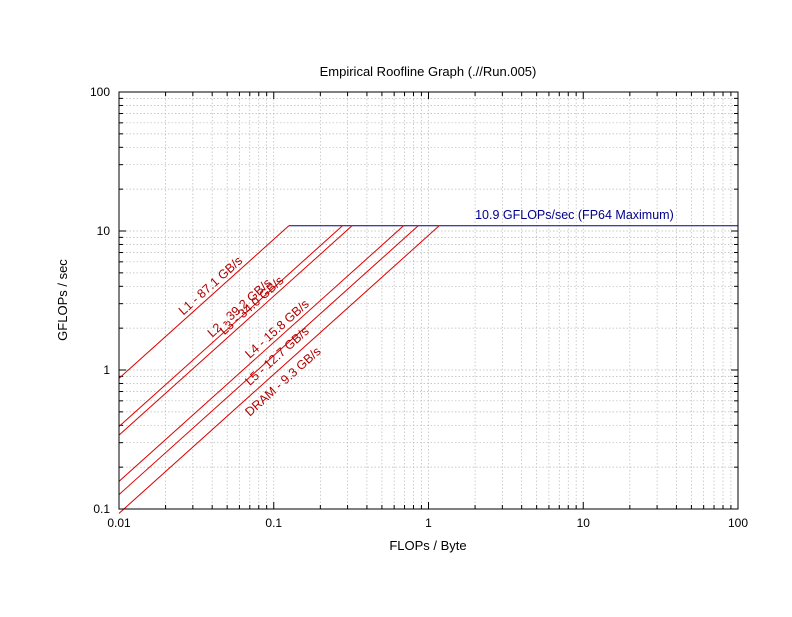  I want to click on x-tick-label: 0.1, so click(273, 523).